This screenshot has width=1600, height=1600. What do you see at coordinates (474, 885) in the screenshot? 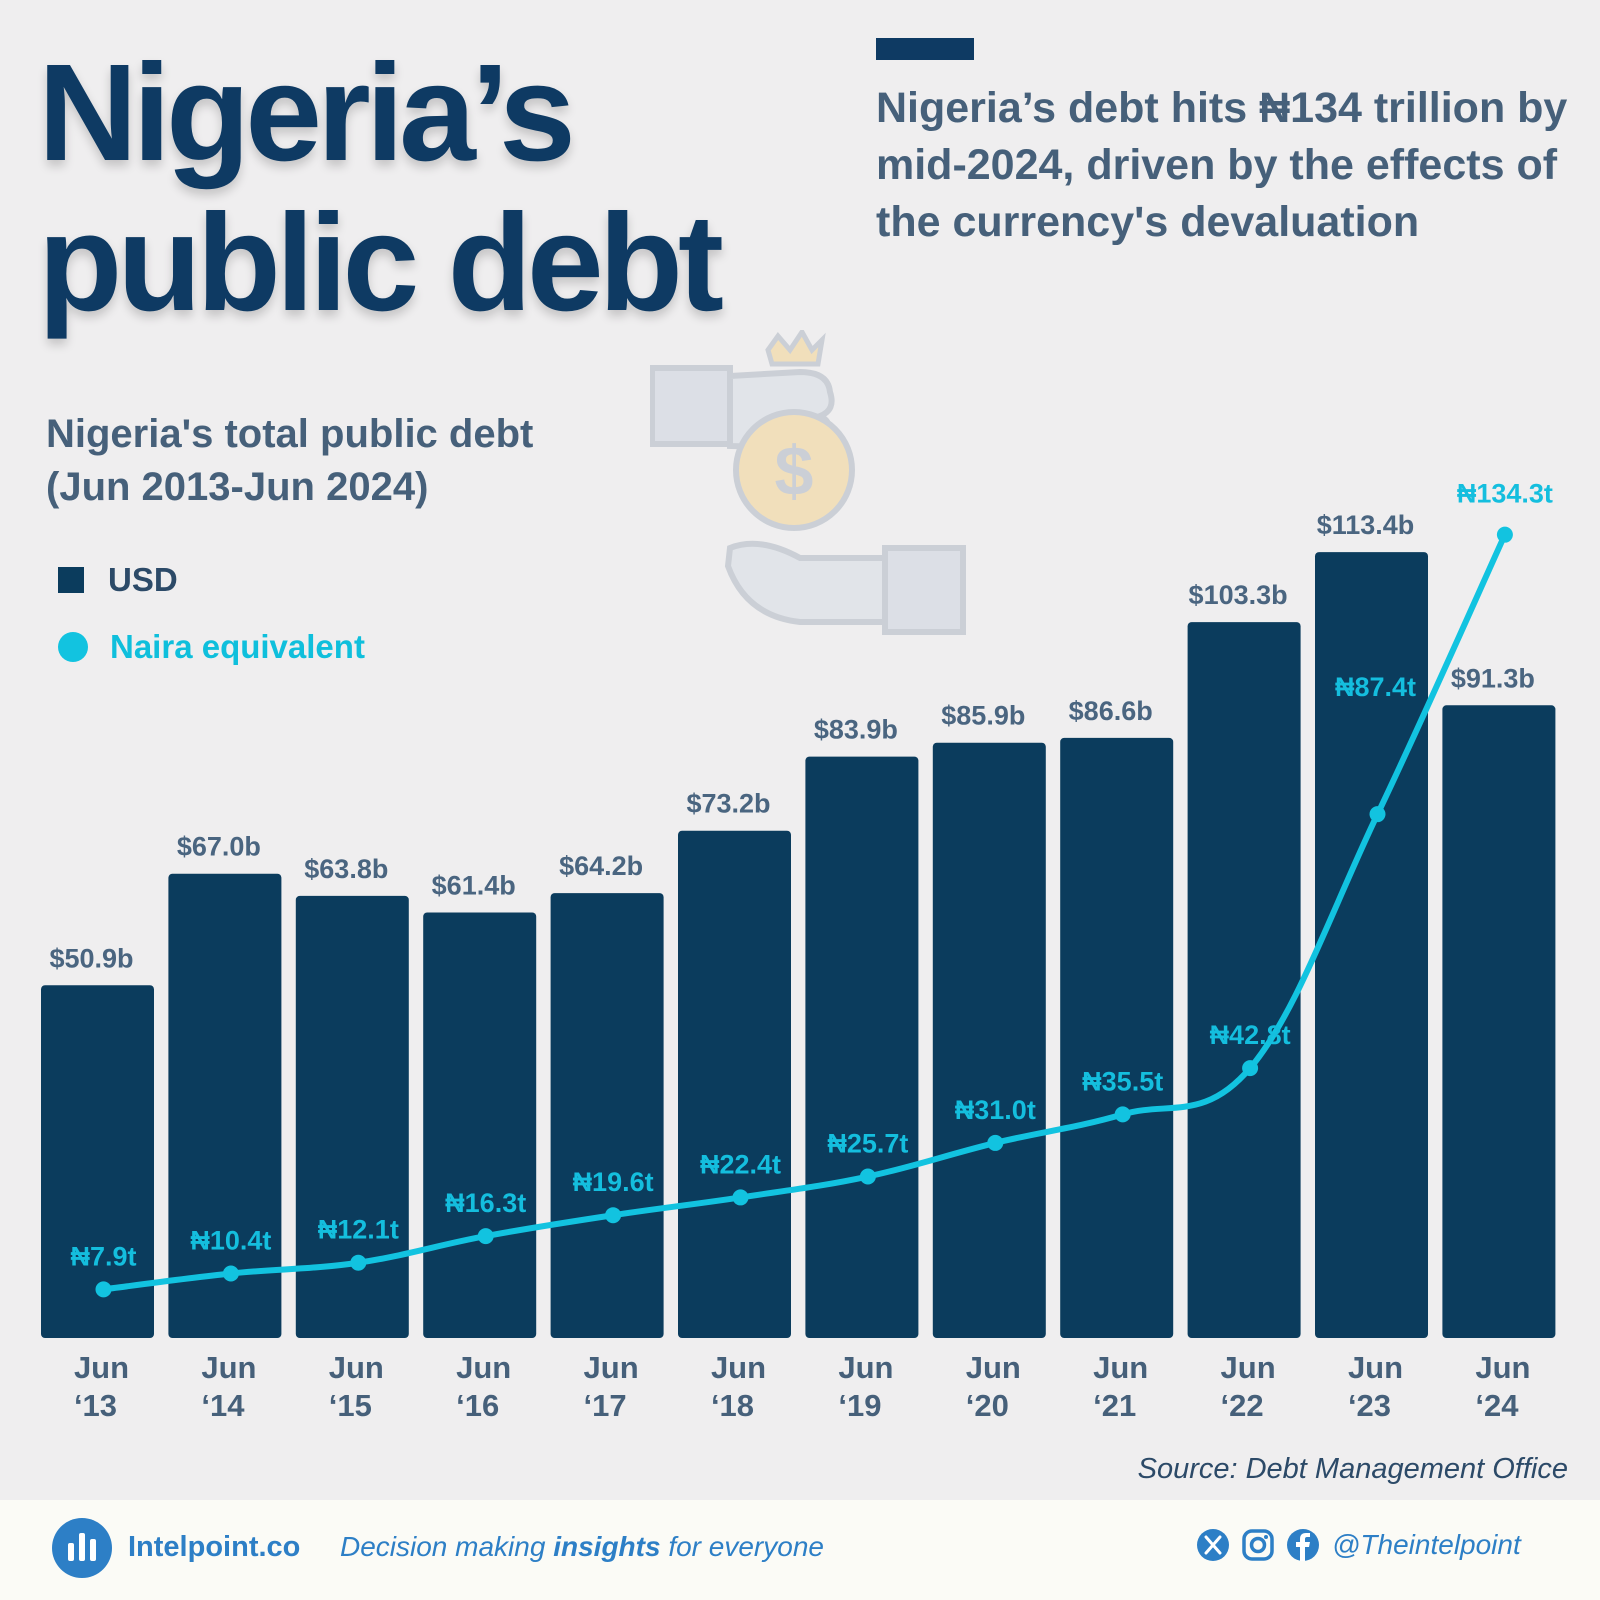
I see `usd-value-label: $61.4b` at bounding box center [474, 885].